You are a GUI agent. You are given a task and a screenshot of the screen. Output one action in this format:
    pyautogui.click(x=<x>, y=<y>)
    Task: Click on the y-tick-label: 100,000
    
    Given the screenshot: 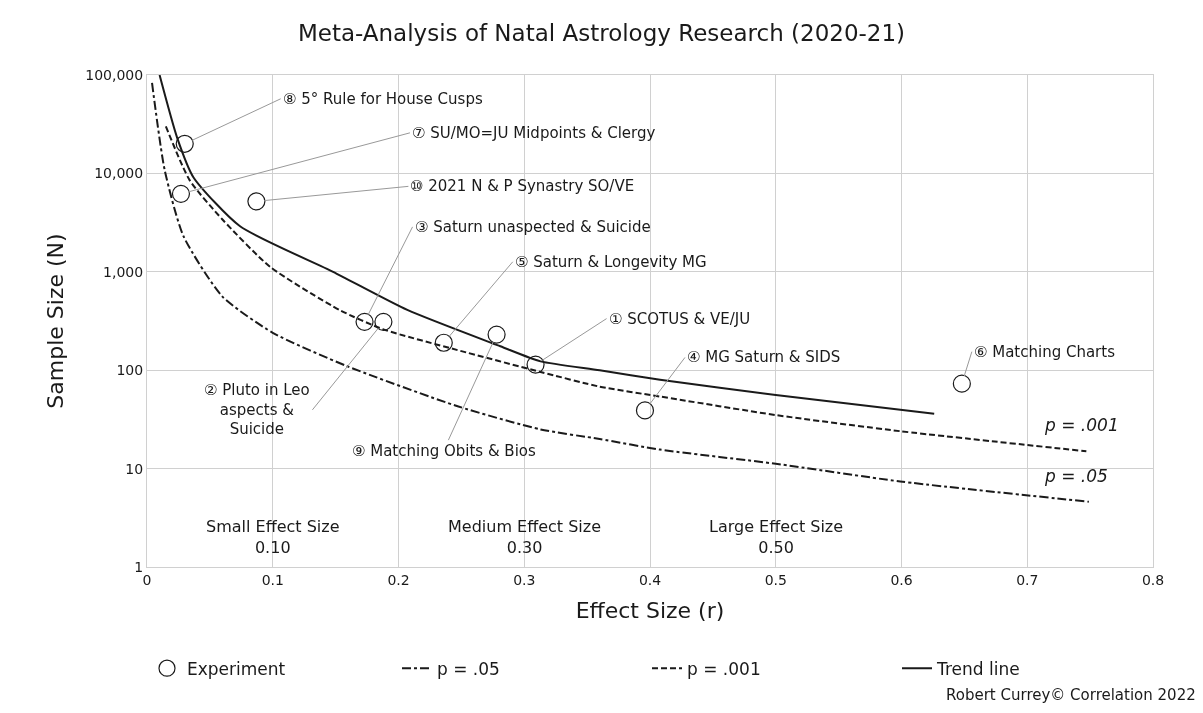 What is the action you would take?
    pyautogui.click(x=114, y=74)
    